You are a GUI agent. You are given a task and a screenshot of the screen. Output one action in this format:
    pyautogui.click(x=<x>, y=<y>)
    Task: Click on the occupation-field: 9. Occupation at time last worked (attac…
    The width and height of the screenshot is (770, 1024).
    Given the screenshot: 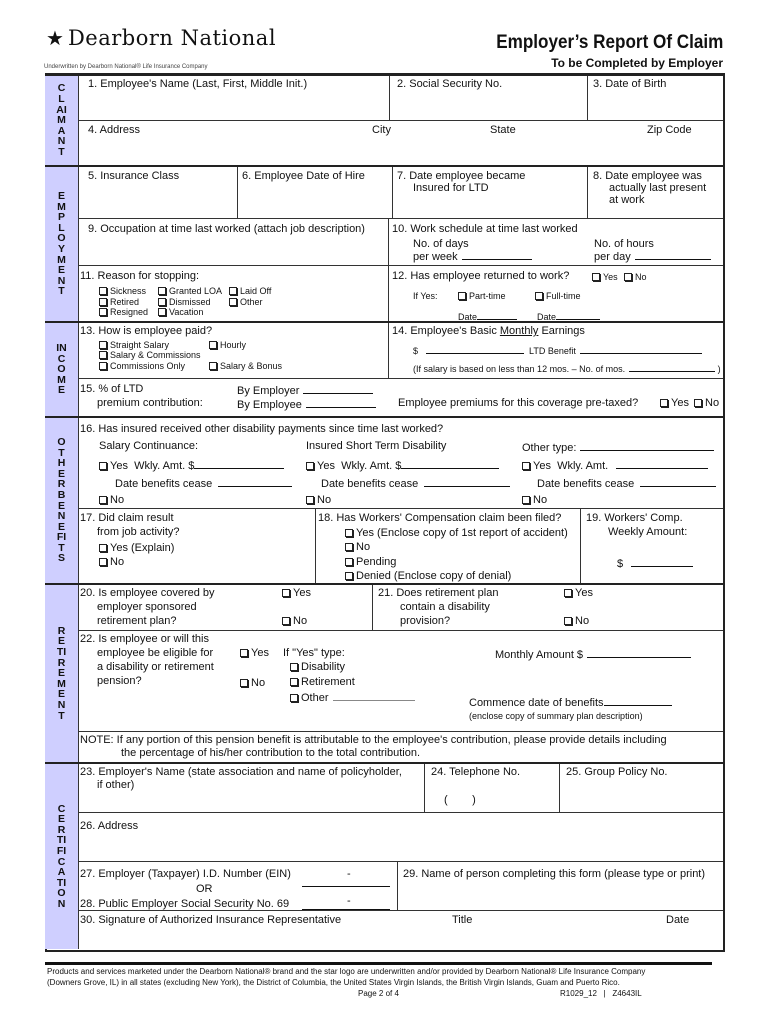 What is the action you would take?
    pyautogui.click(x=226, y=229)
    